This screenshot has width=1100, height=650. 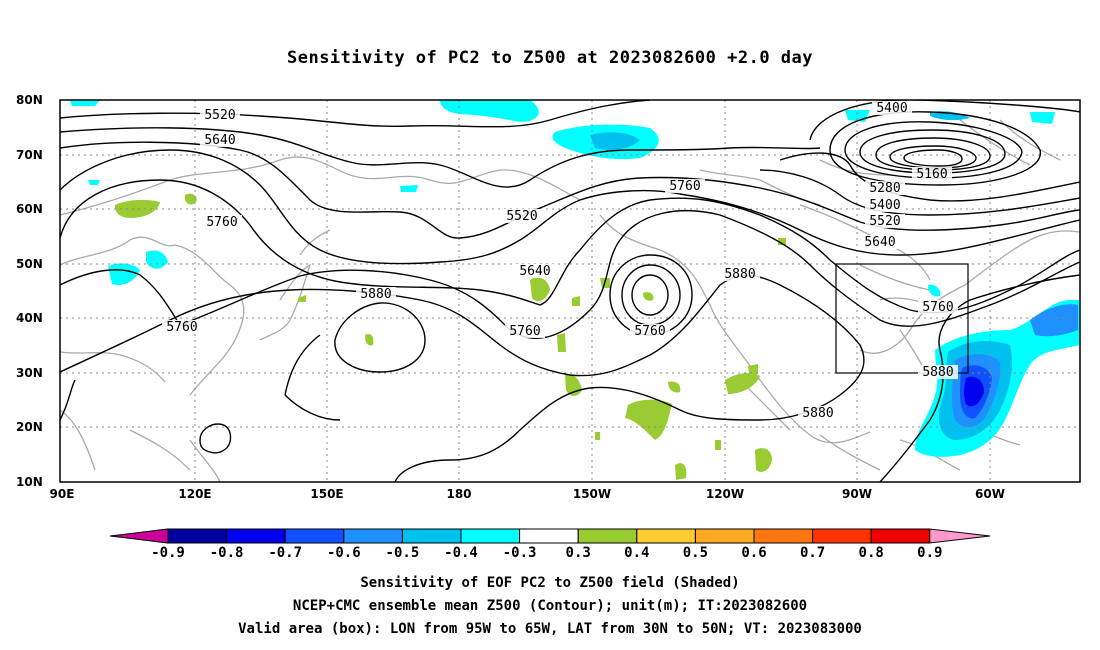 I want to click on lat-label-80n: 80N, so click(x=29, y=100).